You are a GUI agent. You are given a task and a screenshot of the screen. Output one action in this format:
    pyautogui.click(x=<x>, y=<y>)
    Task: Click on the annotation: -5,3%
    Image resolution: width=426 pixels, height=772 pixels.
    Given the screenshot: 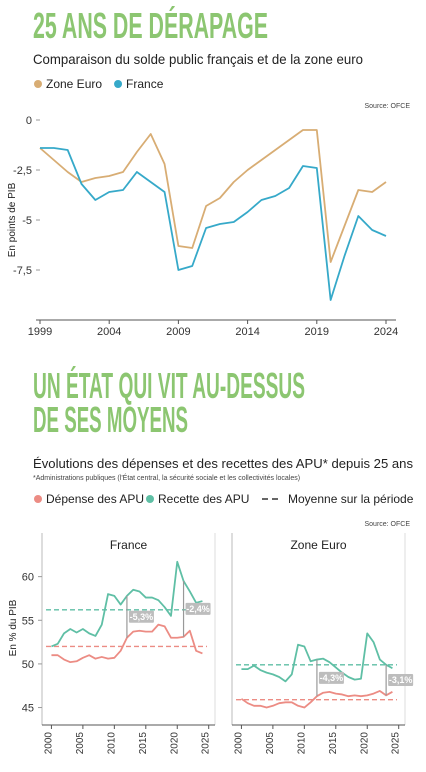 What is the action you would take?
    pyautogui.click(x=142, y=617)
    